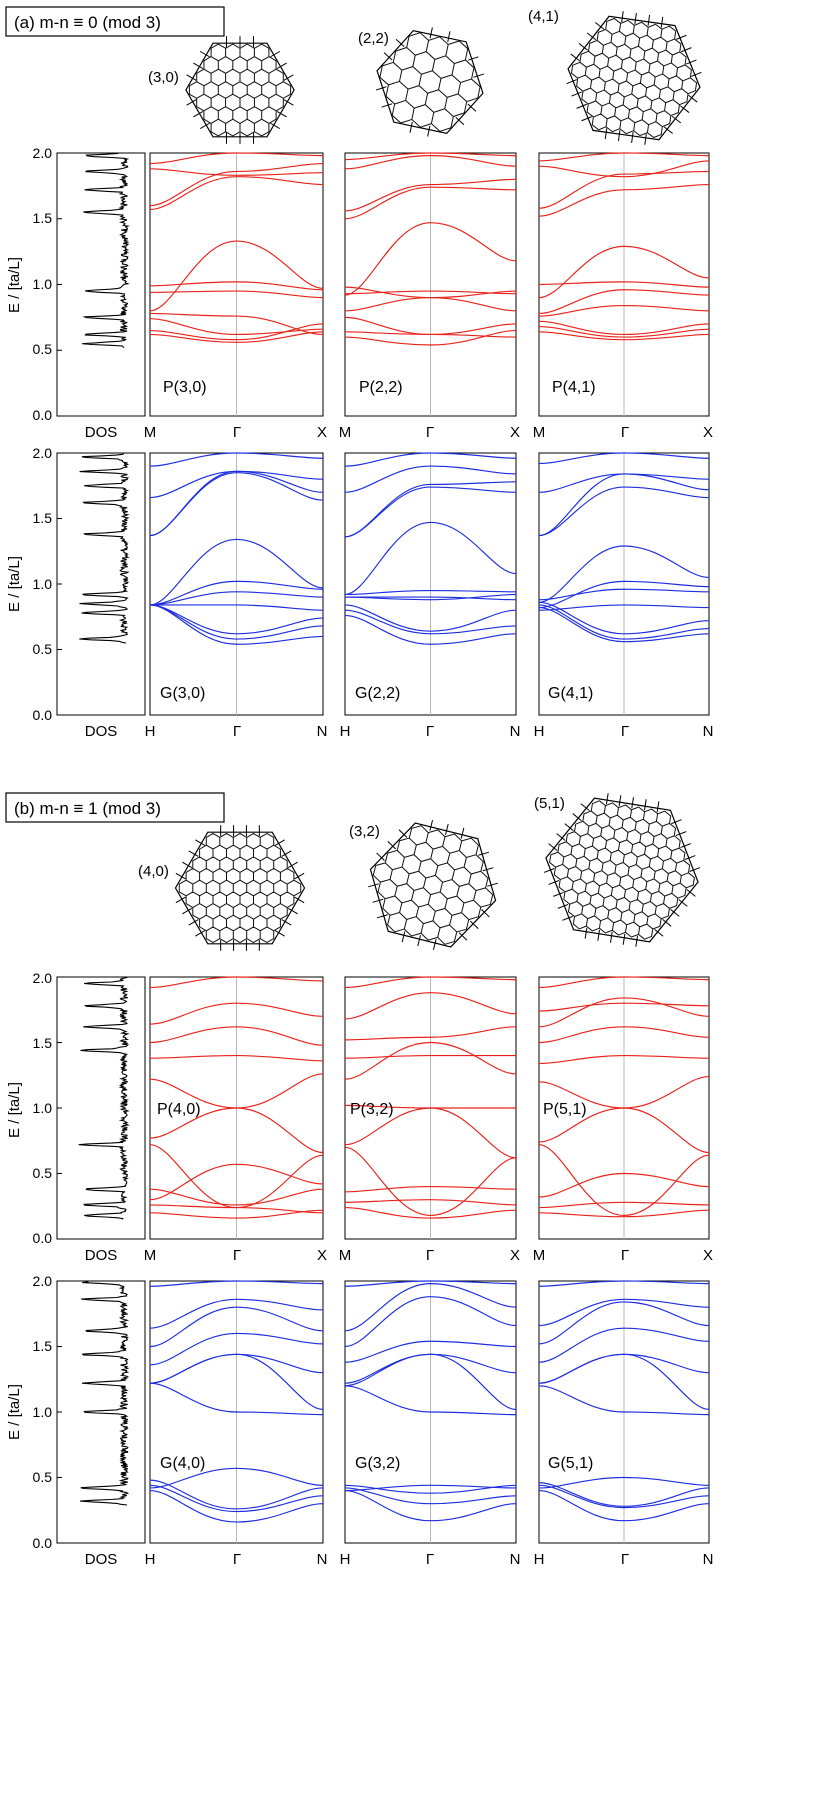 This screenshot has width=830, height=1810. What do you see at coordinates (515, 1255) in the screenshot?
I see `x-tick-label: X` at bounding box center [515, 1255].